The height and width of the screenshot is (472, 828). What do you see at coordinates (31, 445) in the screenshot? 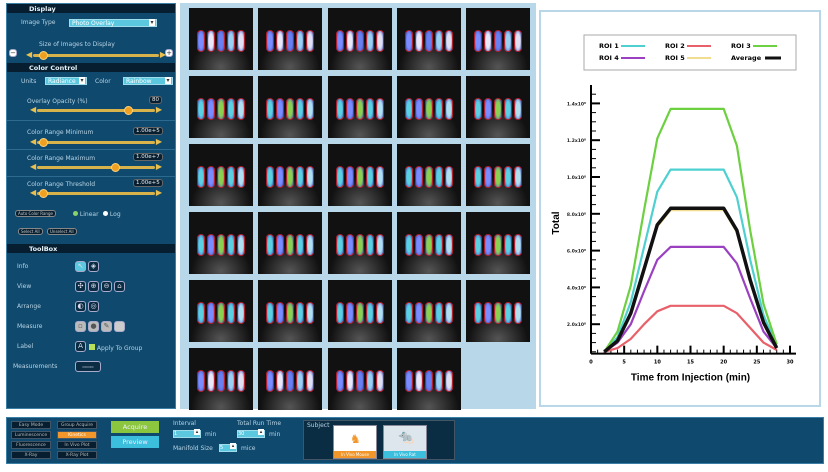
I see `mode-button: Fluorescence` at bounding box center [31, 445].